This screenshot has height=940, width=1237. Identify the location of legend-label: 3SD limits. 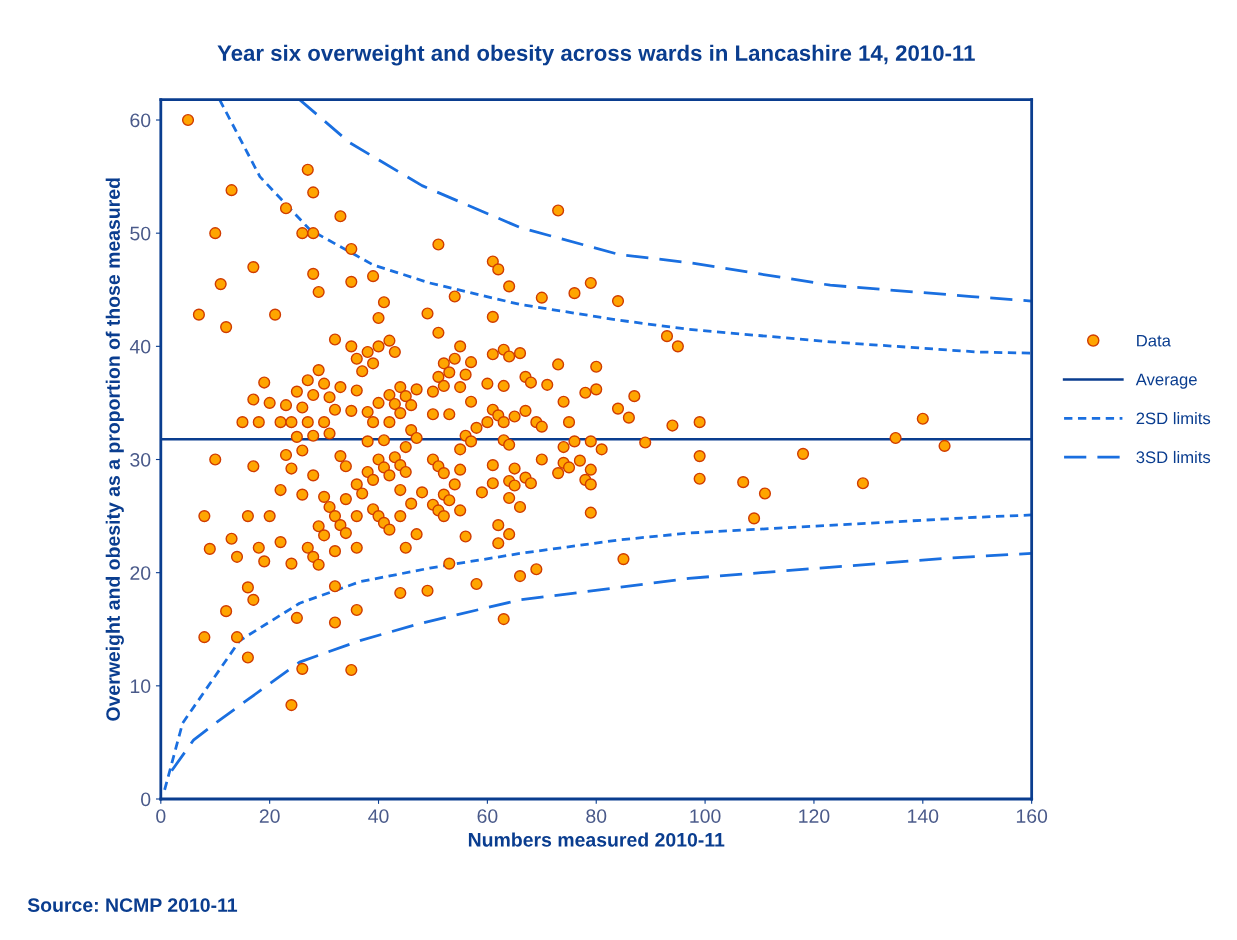
(1173, 457).